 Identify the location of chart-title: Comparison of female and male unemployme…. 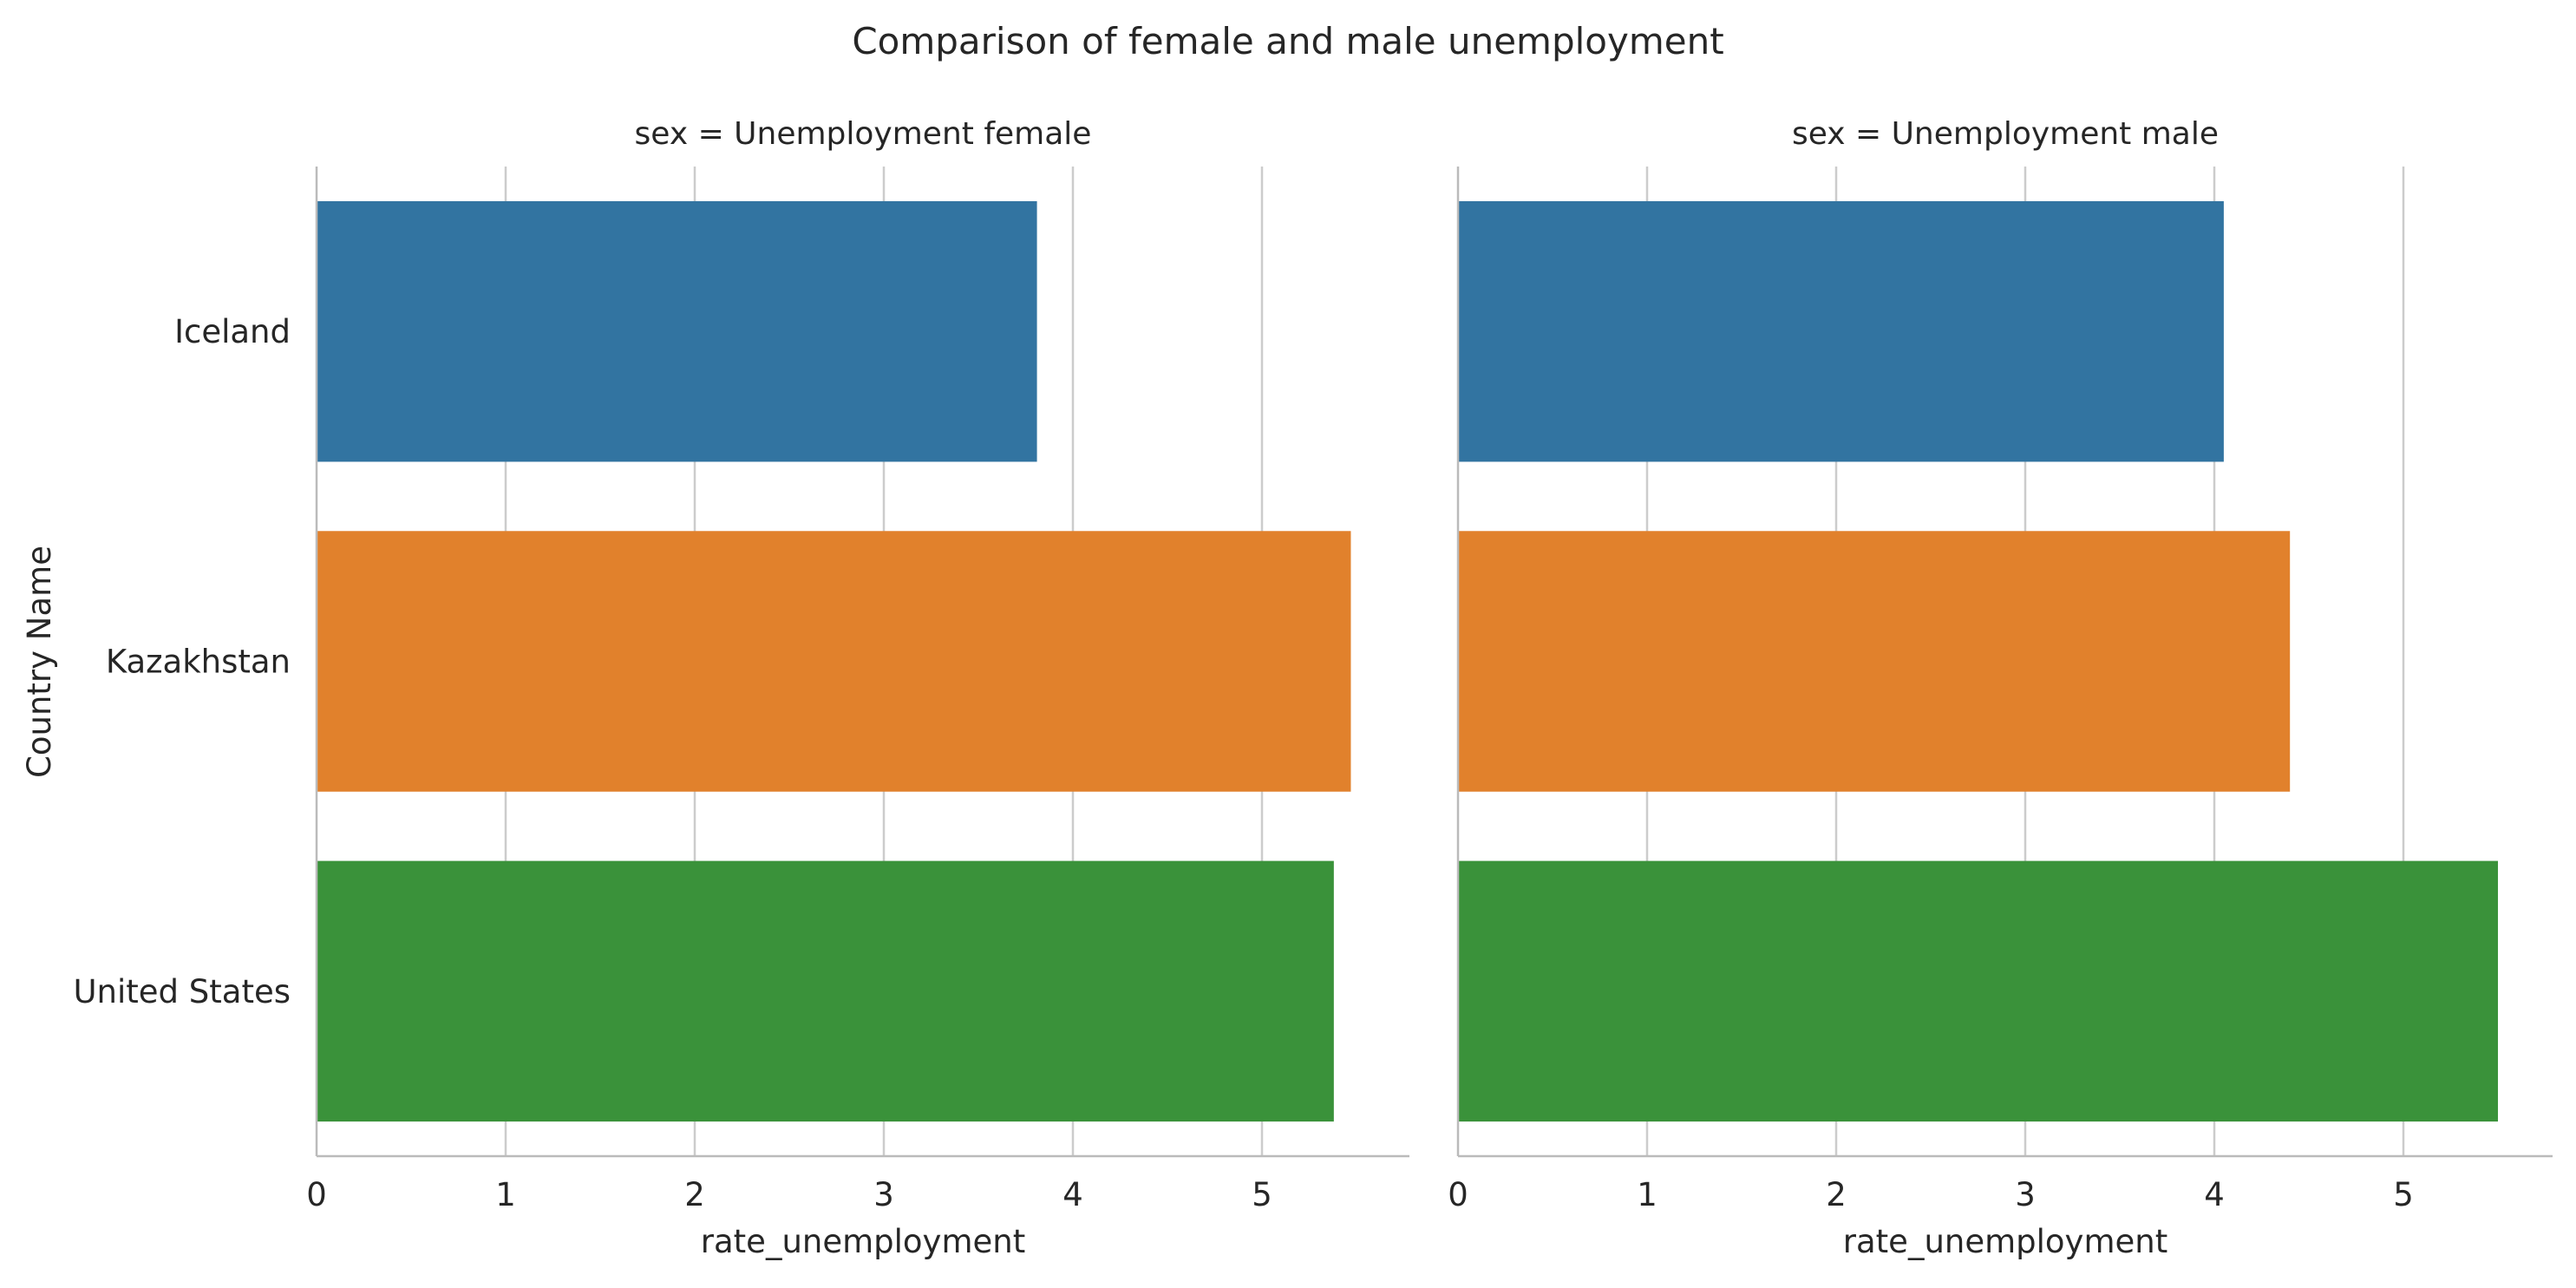
(1287, 41).